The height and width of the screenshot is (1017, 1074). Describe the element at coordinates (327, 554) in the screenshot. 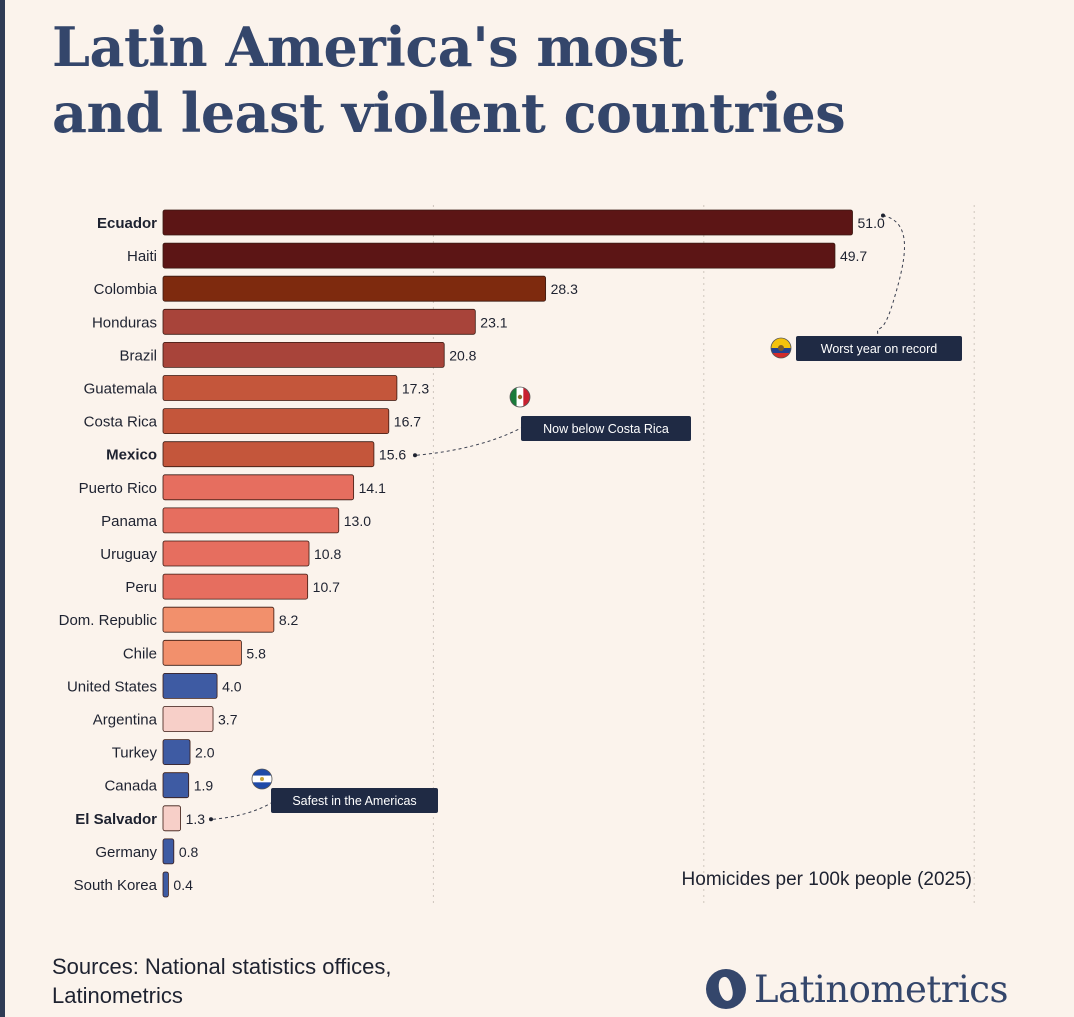

I see `value-label-uruguay: 10.8` at that location.